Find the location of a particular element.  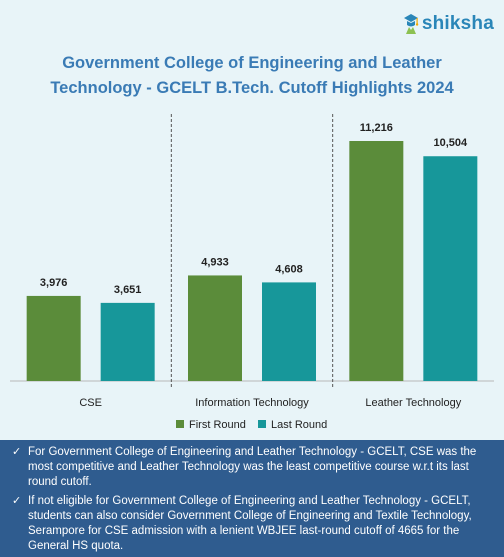

brand-name: shiksha is located at coordinates (457, 23).